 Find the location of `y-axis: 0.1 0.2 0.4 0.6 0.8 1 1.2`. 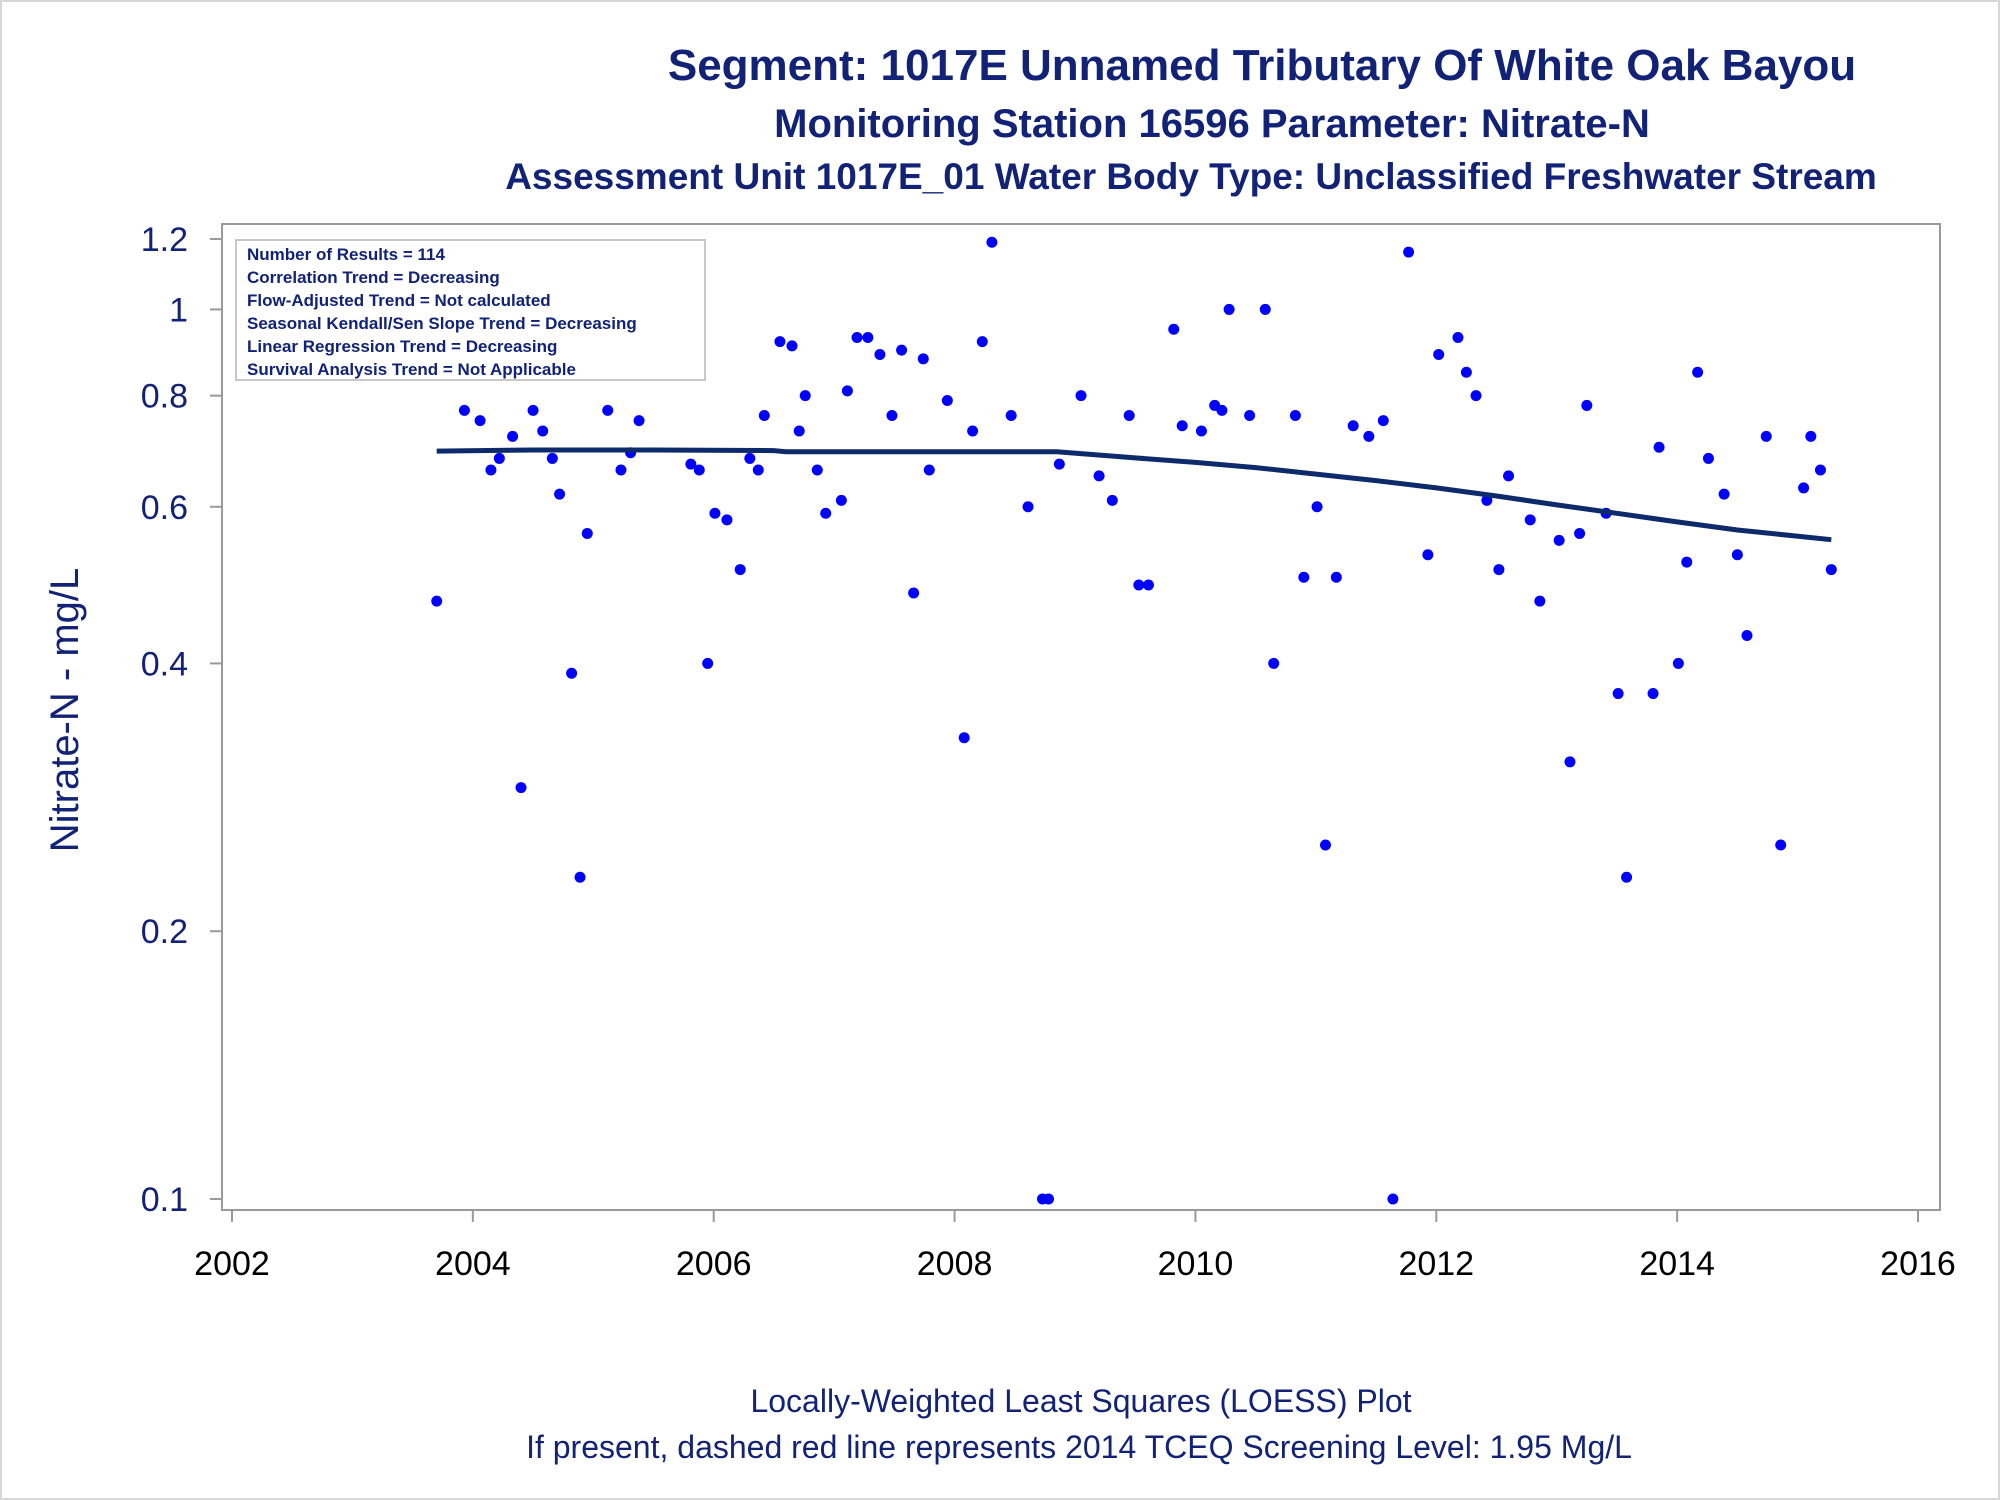

y-axis: 0.1 0.2 0.4 0.6 0.8 1 1.2 is located at coordinates (181, 720).